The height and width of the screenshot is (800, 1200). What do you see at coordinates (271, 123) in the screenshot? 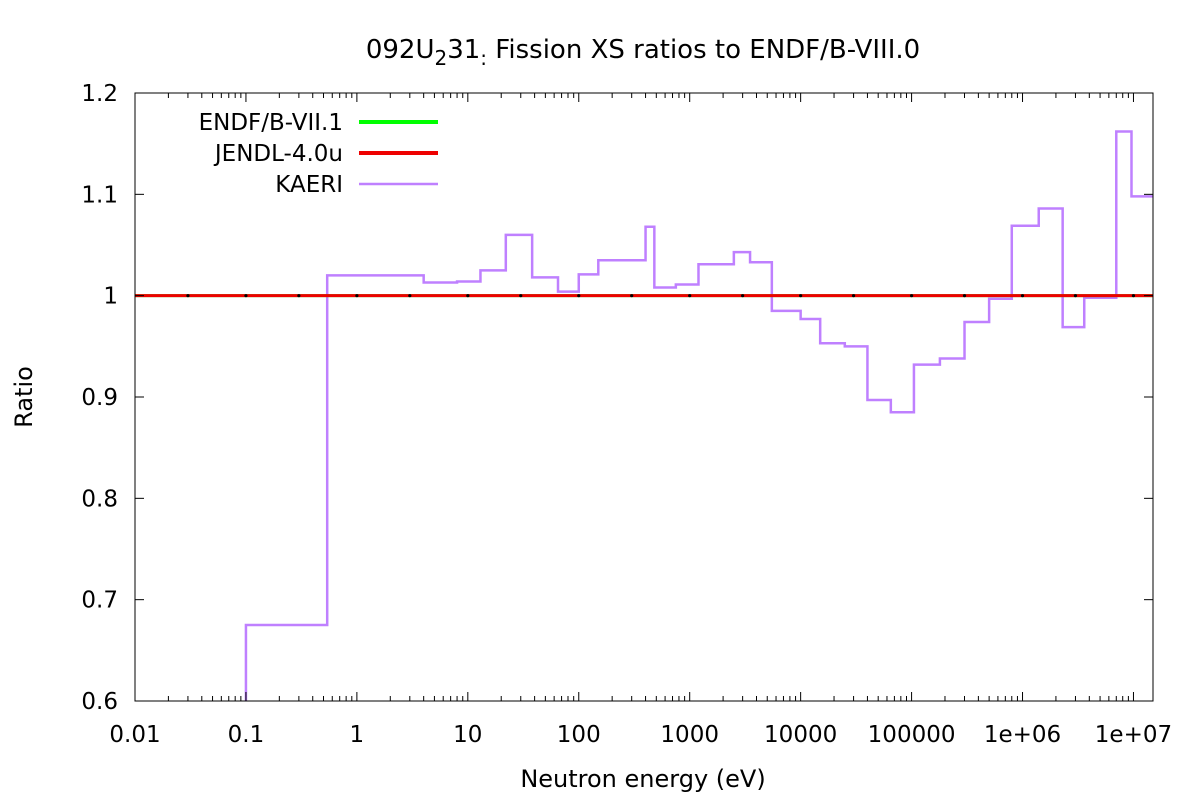
I see `legend-label: ENDF/B-VII.1` at bounding box center [271, 123].